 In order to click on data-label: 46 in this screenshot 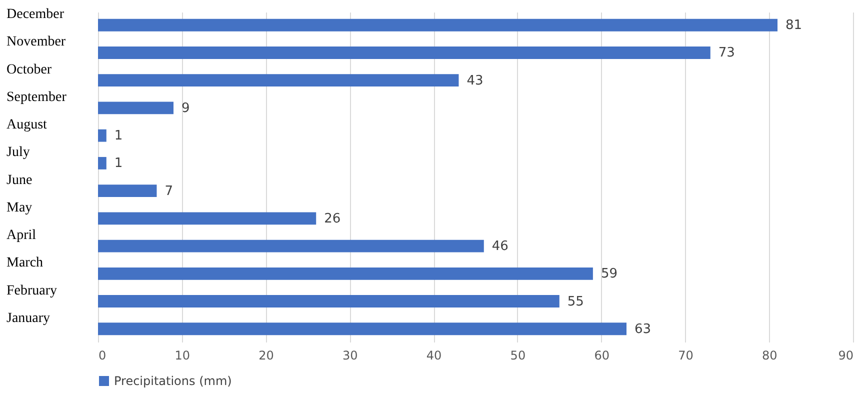, I will do `click(500, 246)`.